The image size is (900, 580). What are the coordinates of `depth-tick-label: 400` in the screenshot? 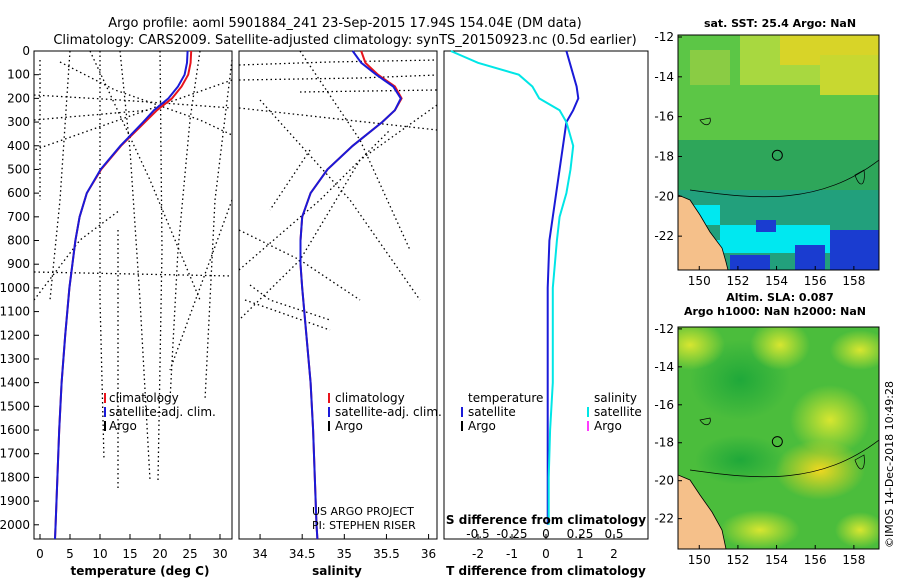 It's located at (18, 146).